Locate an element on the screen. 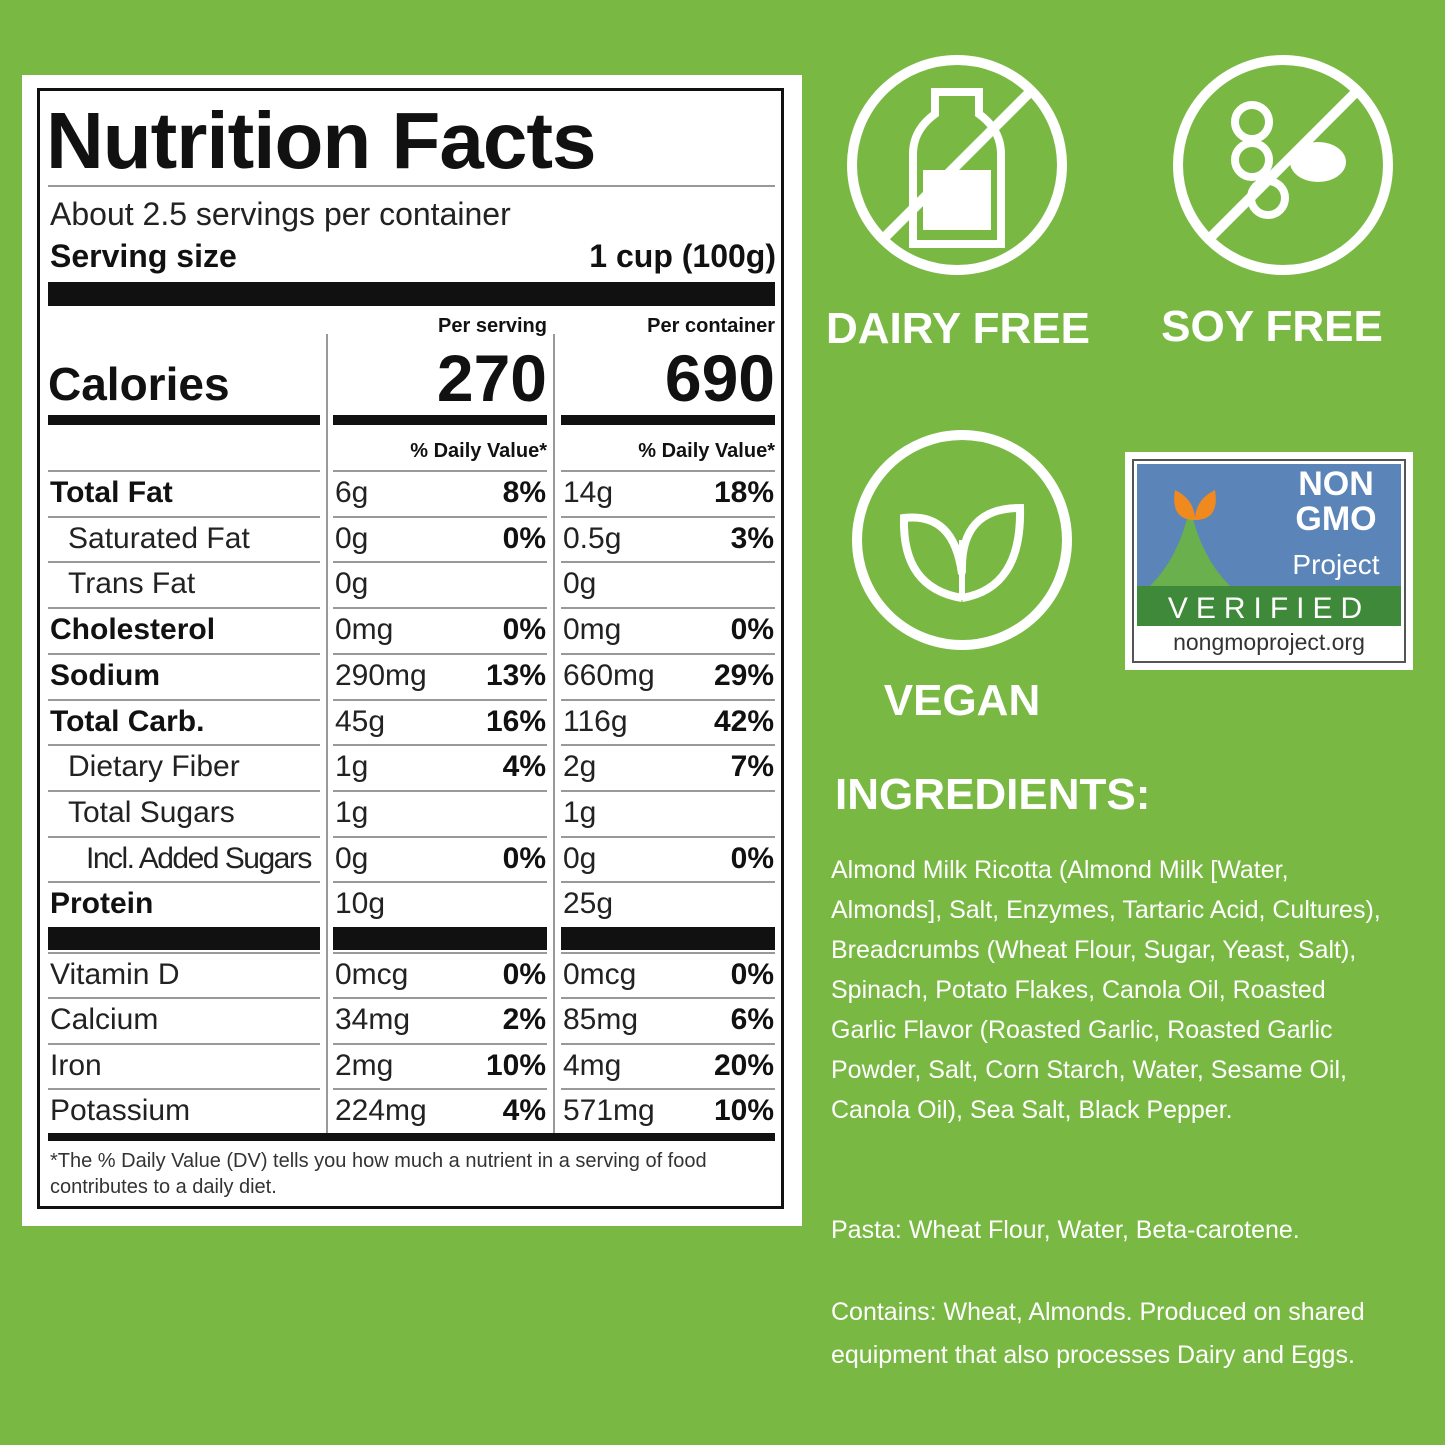  amount: 14g is located at coordinates (588, 492).